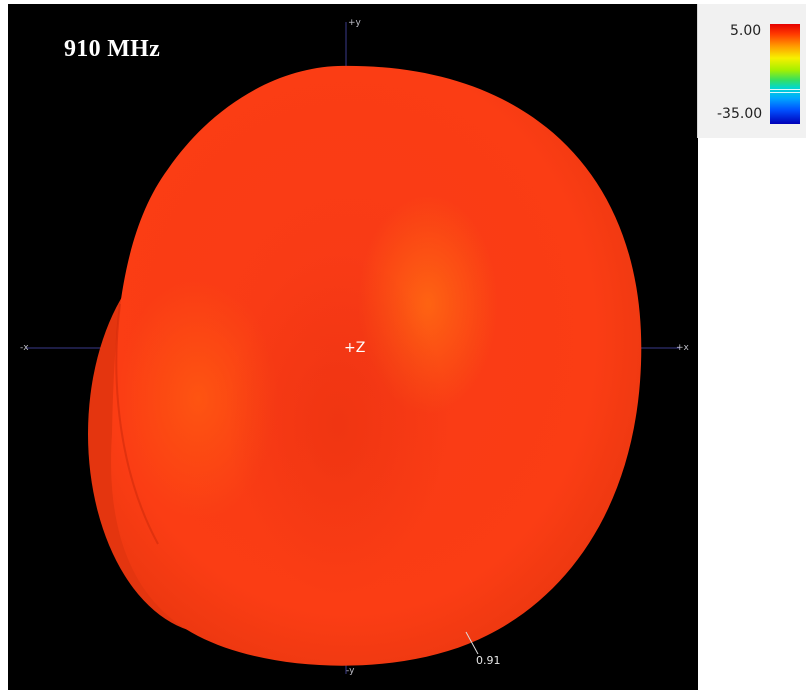 This screenshot has width=806, height=690. I want to click on axis-label-plus-x: +x, so click(682, 348).